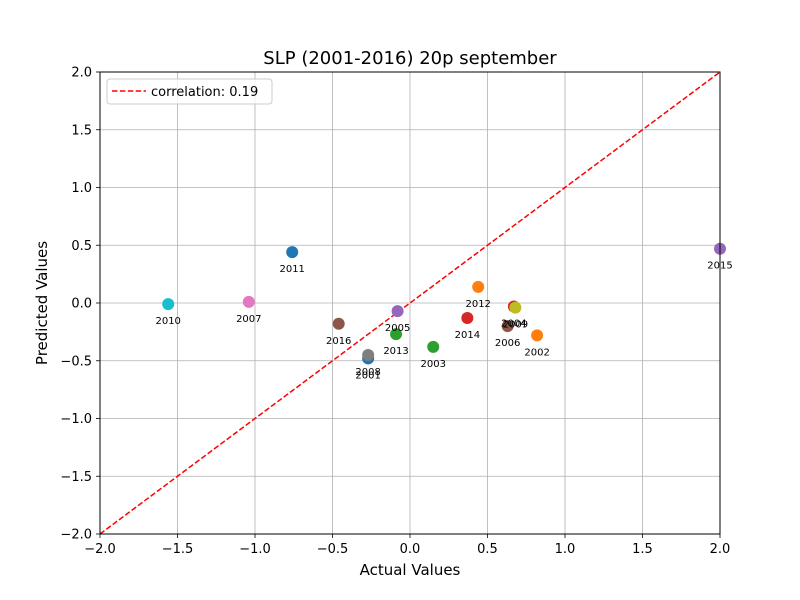 The image size is (800, 600). I want to click on x-axis-ticks: −2.0 −1.5 −1.0 −0.5 0.0 0.5 1.0 1.5 2.0, so click(407, 545).